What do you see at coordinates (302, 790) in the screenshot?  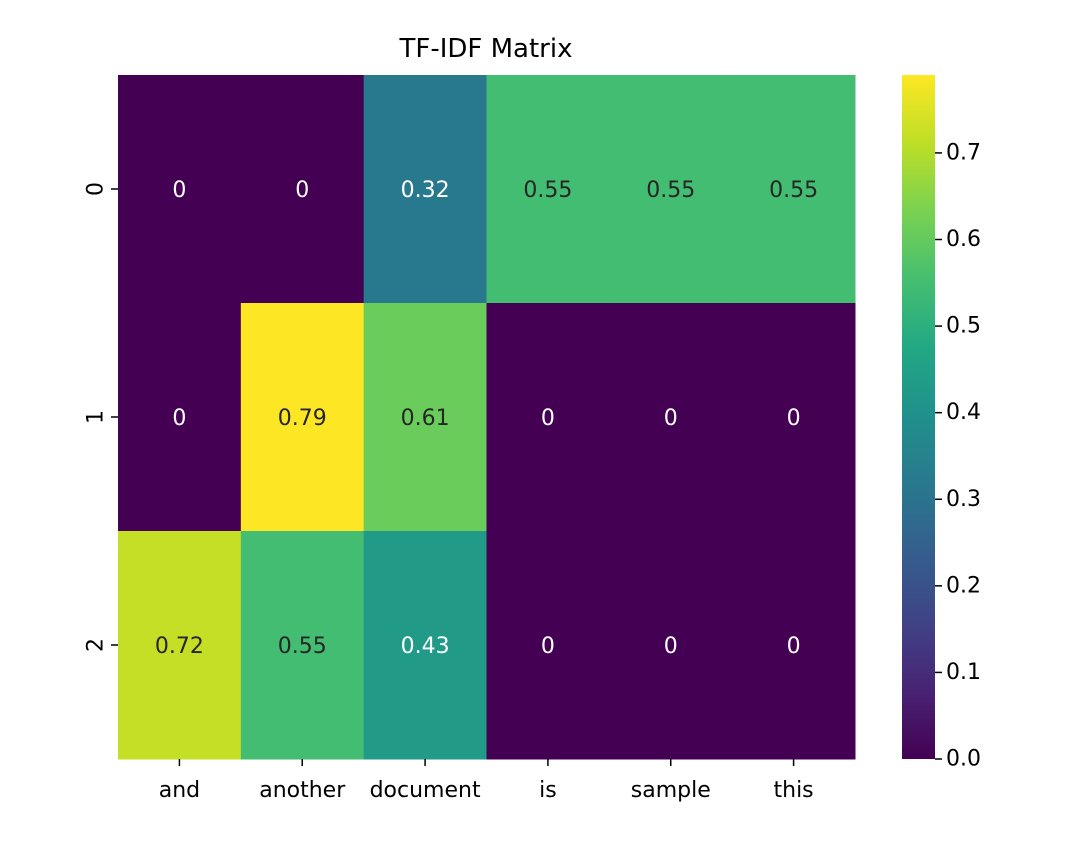 I see `x-tick-label: another` at bounding box center [302, 790].